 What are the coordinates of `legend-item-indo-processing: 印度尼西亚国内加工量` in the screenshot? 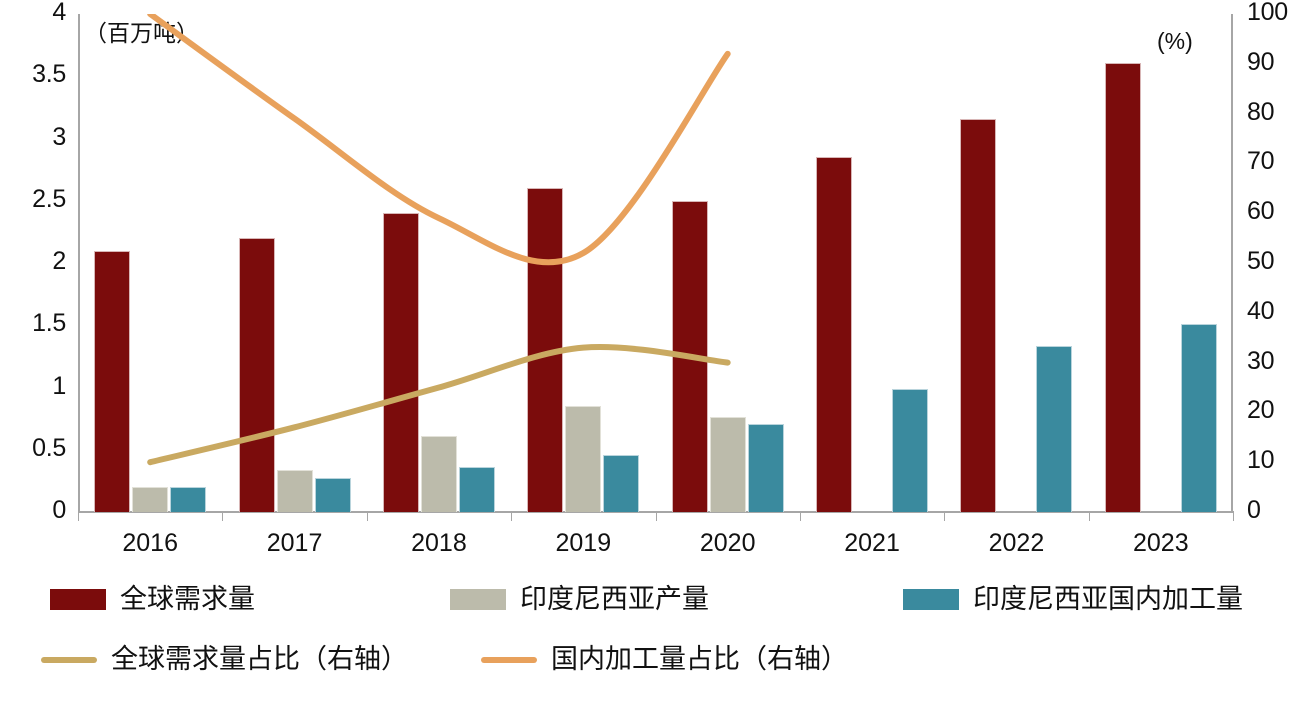 It's located at (1073, 599).